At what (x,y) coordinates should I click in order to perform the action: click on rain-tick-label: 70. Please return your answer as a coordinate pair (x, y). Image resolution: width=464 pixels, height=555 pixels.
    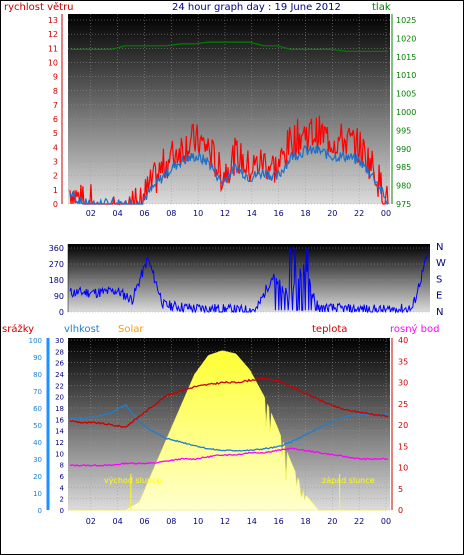
    Looking at the image, I should click on (37, 392).